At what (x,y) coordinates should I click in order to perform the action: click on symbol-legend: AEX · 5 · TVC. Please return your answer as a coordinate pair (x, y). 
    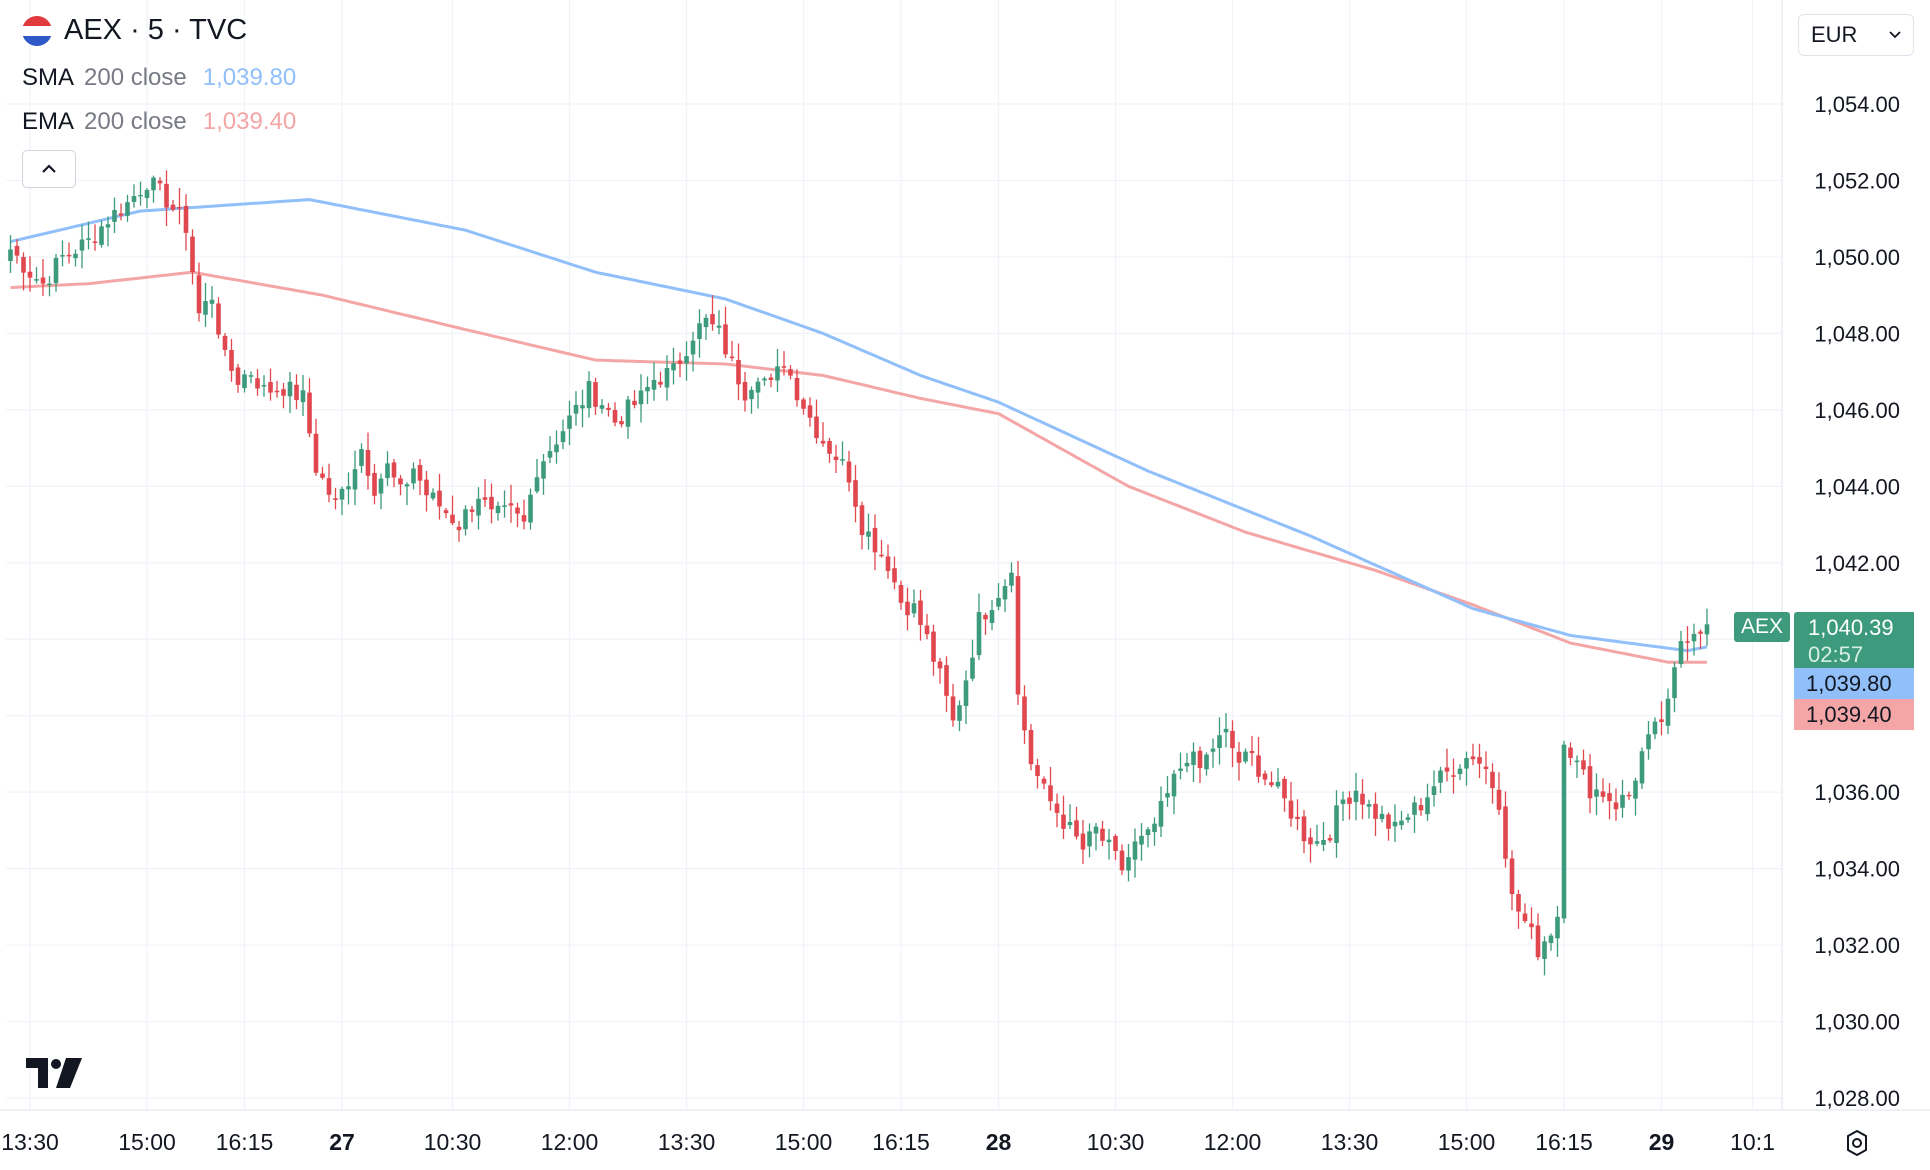
    Looking at the image, I should click on (134, 30).